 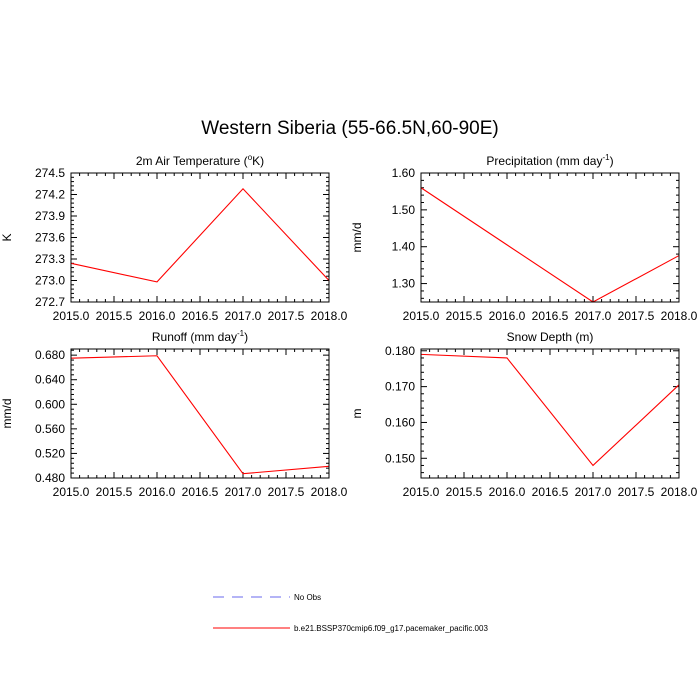 I want to click on y-axis-label: m, so click(x=357, y=414).